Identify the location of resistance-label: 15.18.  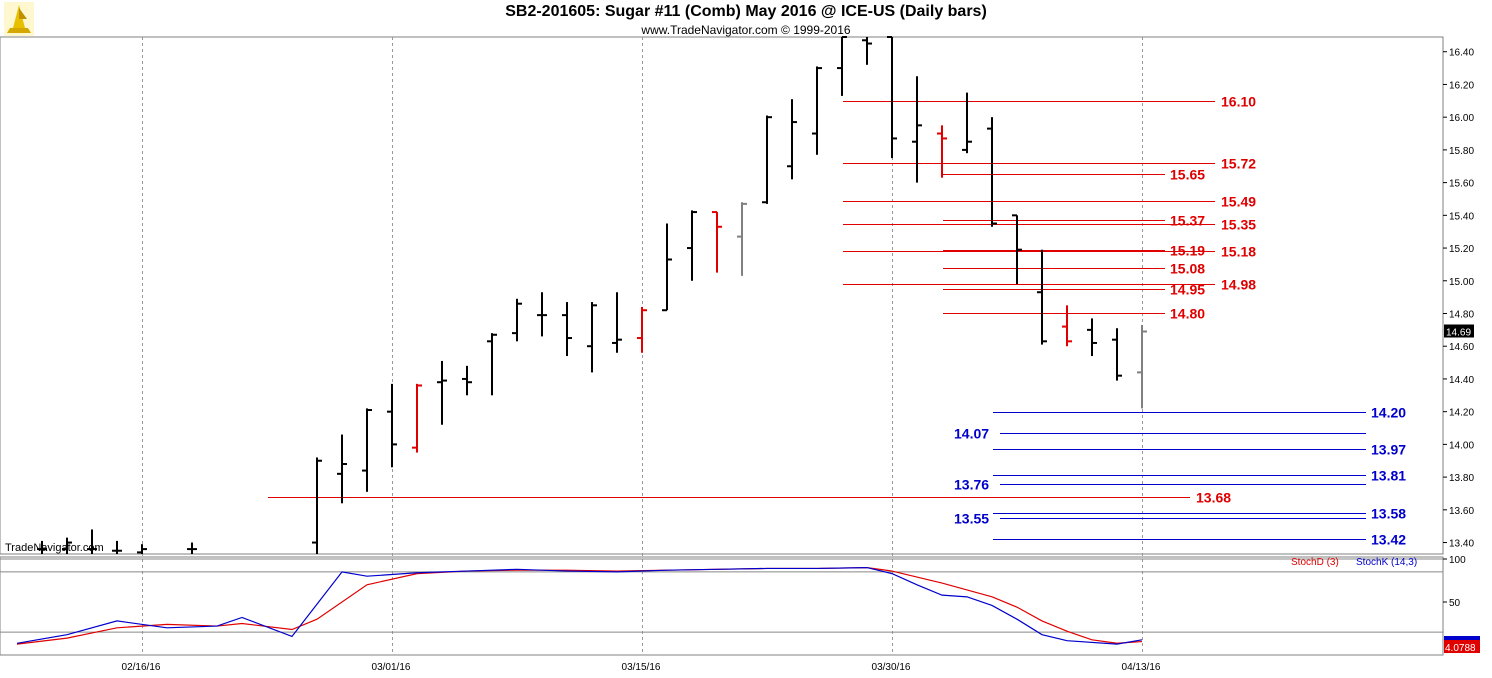
(1238, 252).